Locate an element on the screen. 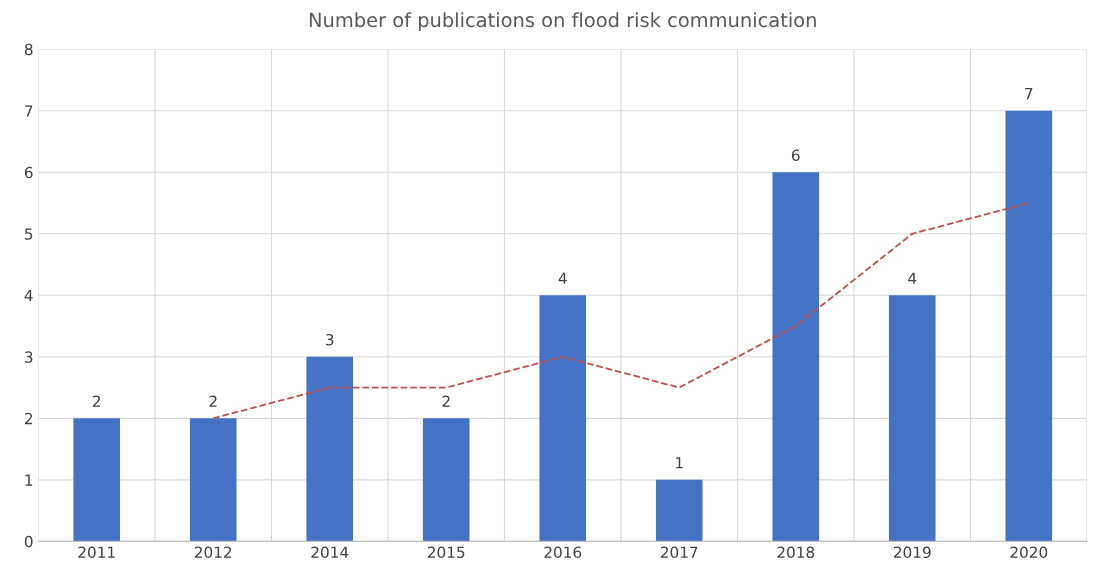 The height and width of the screenshot is (579, 1098). chart-title: Number of publications on flood risk communication is located at coordinates (562, 22).